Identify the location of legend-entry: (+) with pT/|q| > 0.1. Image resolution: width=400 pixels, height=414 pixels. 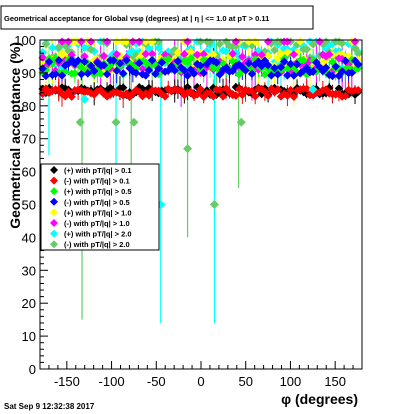
(98, 170).